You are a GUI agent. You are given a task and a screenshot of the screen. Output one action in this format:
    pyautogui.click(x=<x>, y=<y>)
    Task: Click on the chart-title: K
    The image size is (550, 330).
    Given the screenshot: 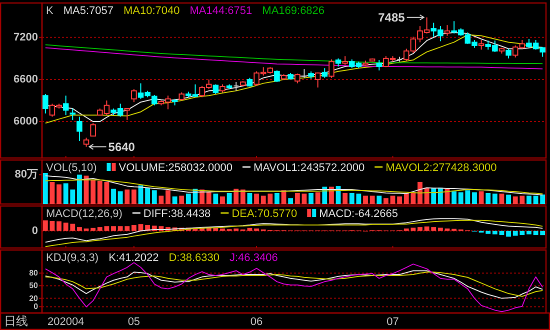 What is the action you would take?
    pyautogui.click(x=50, y=11)
    